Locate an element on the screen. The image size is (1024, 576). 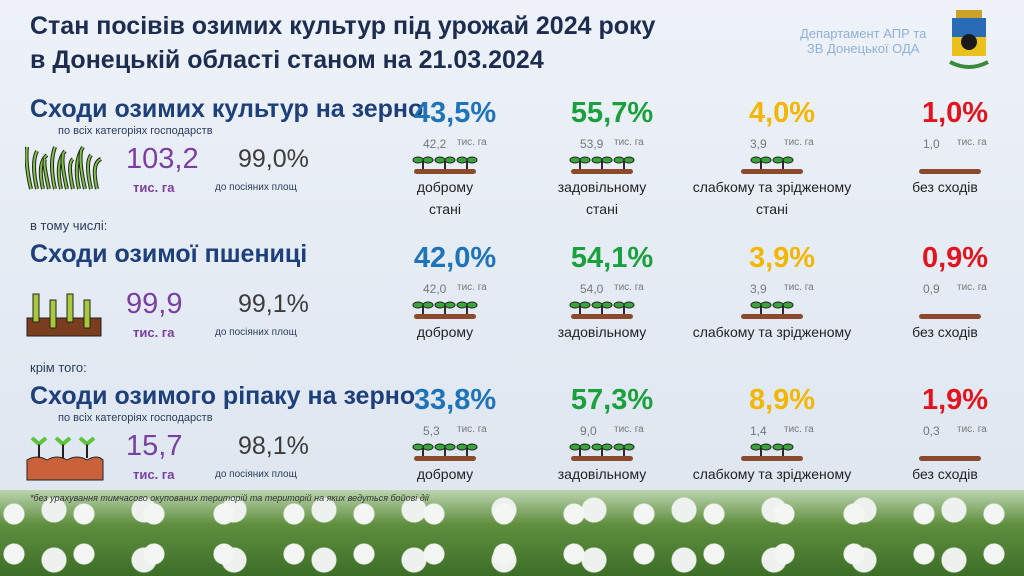
stat-area: 54,0 is located at coordinates (592, 289).